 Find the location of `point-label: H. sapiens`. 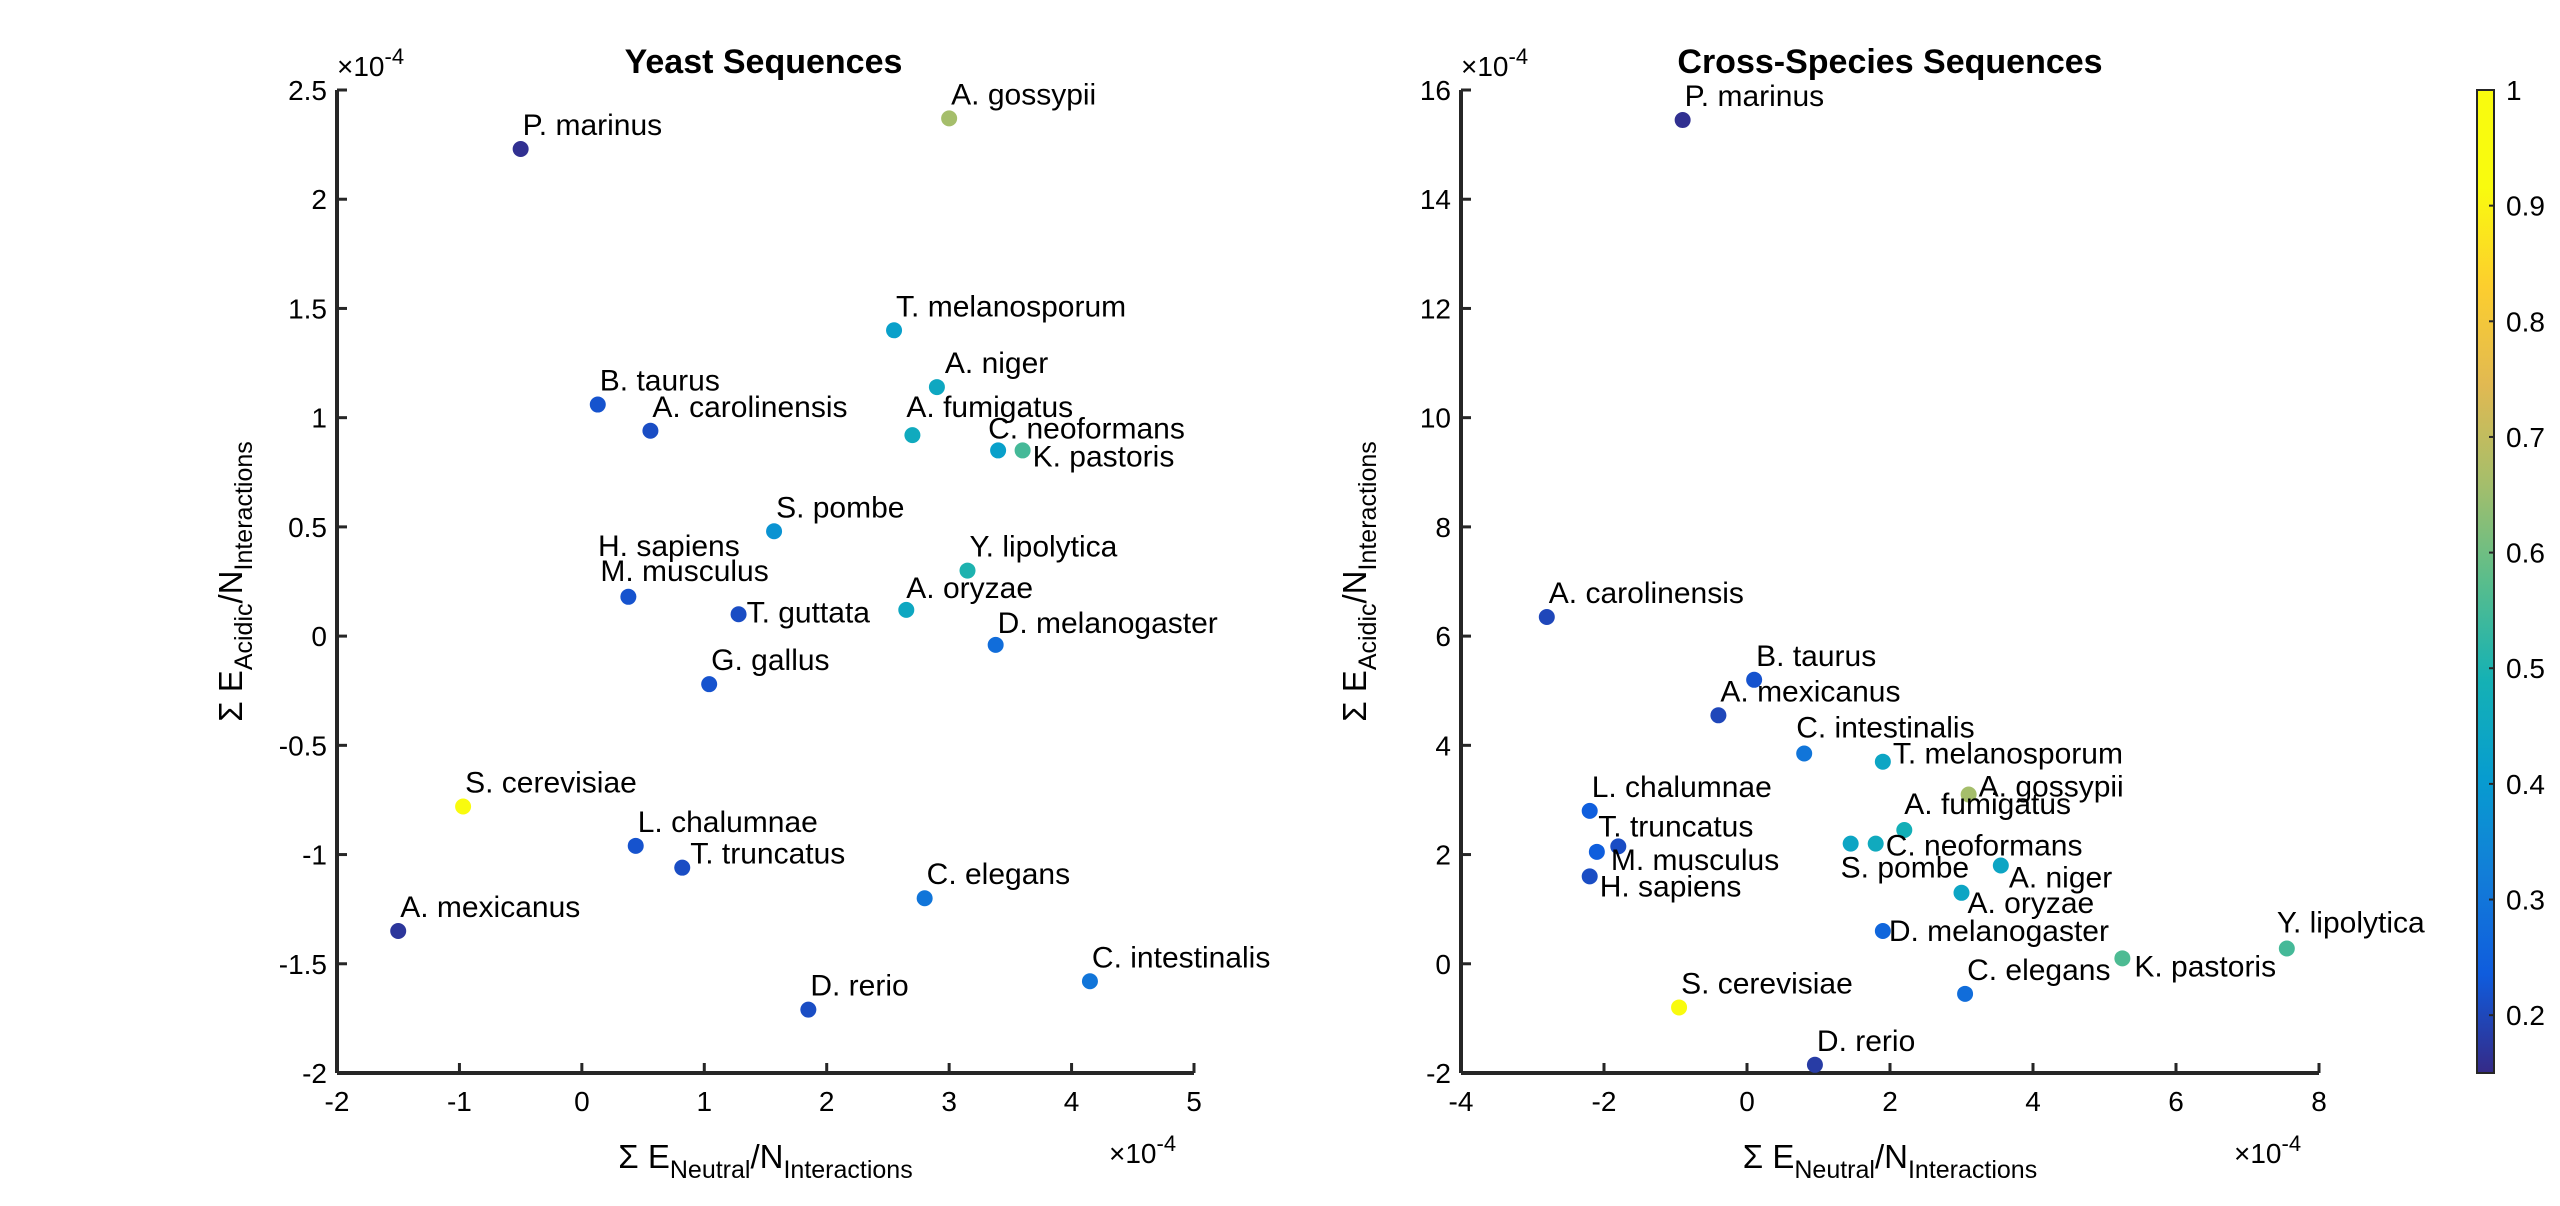

point-label: H. sapiens is located at coordinates (669, 546).